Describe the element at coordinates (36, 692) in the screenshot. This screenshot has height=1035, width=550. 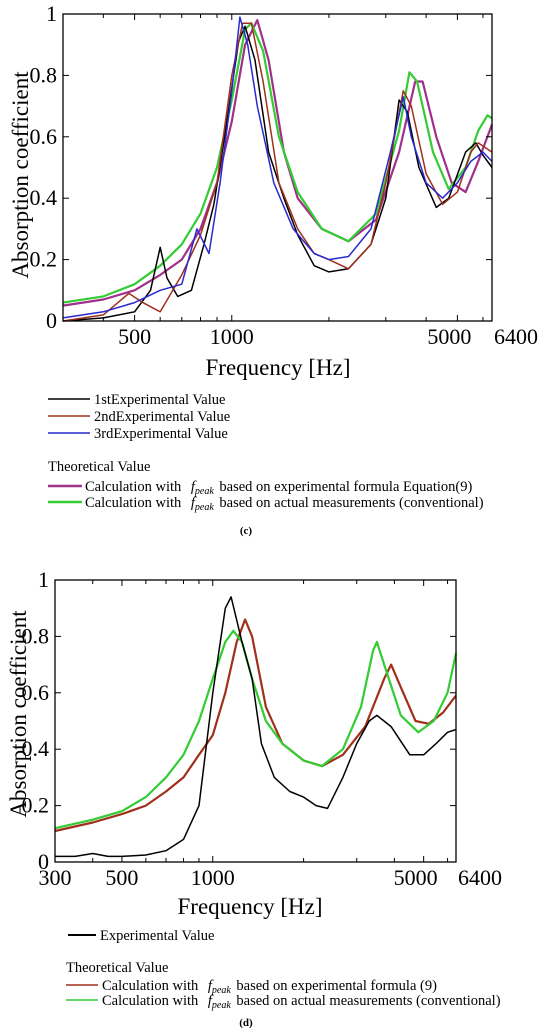
I see `y-tick-label-d: 0.6` at that location.